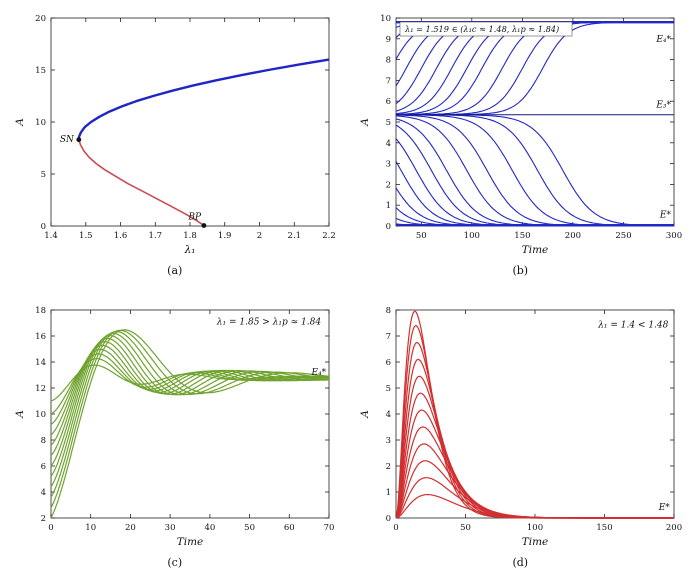 Image resolution: width=695 pixels, height=585 pixels. I want to click on svg-text: 15, so click(40, 71).